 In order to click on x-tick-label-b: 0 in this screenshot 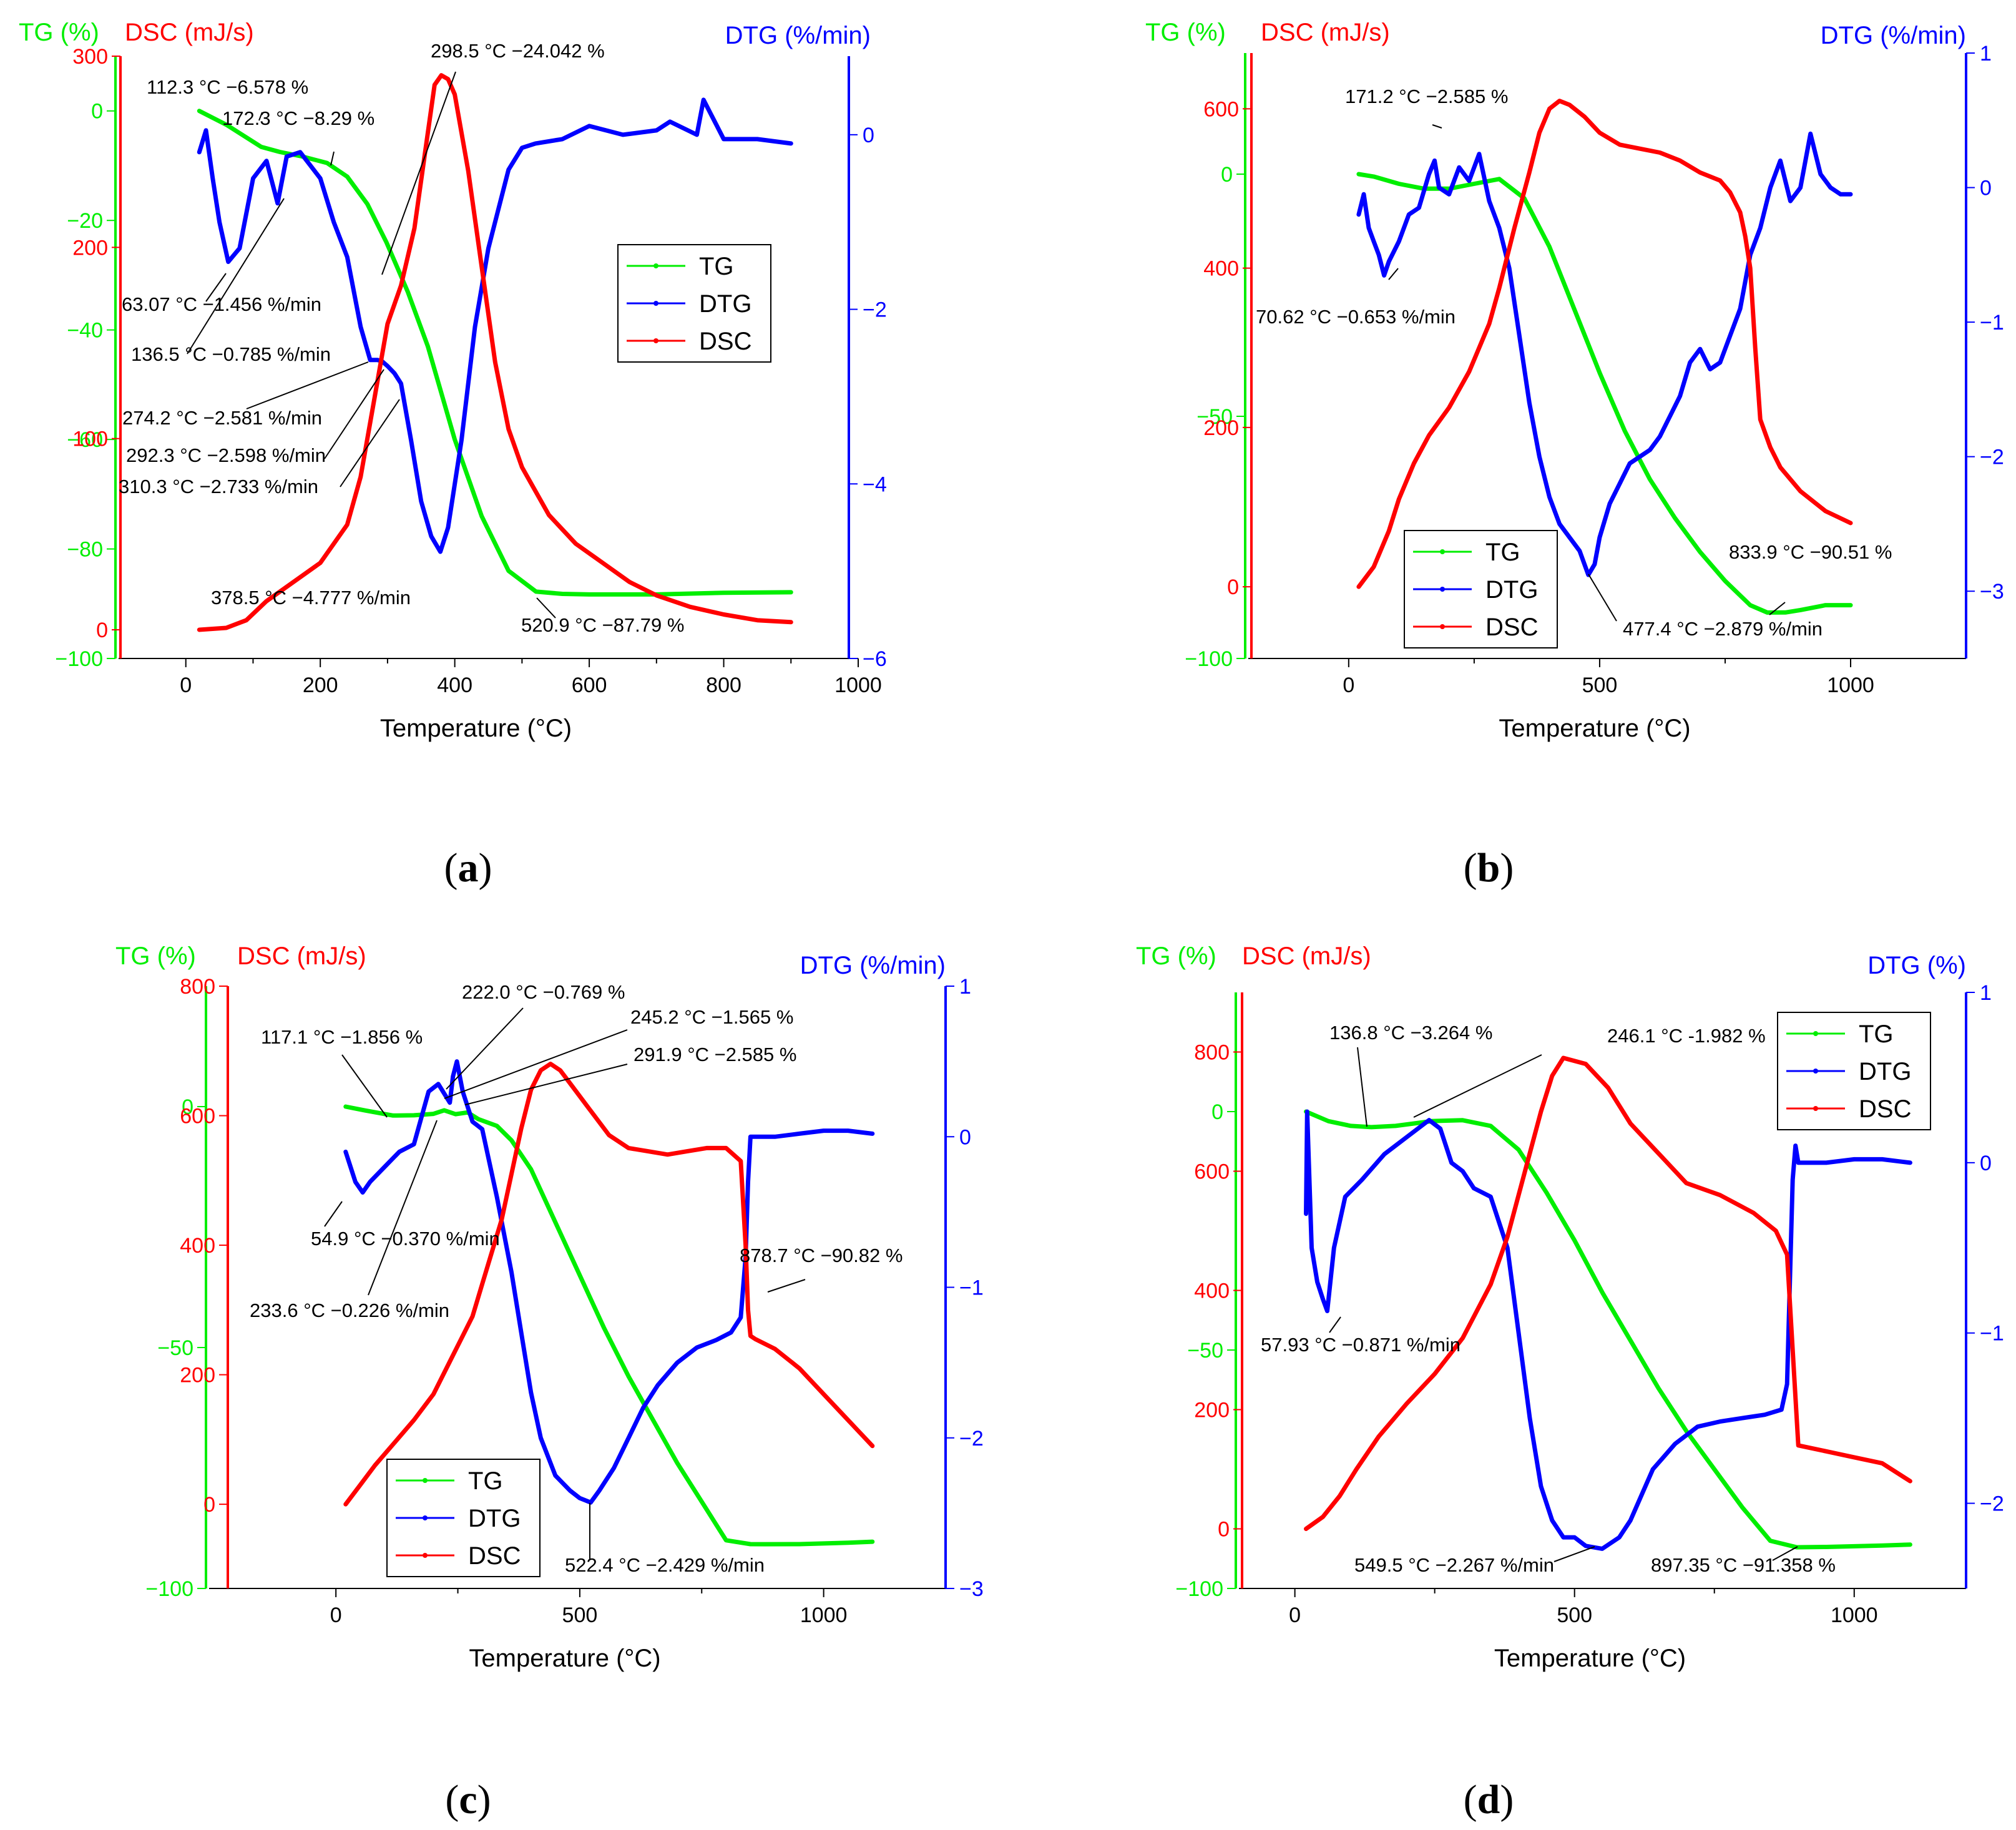, I will do `click(1348, 685)`.